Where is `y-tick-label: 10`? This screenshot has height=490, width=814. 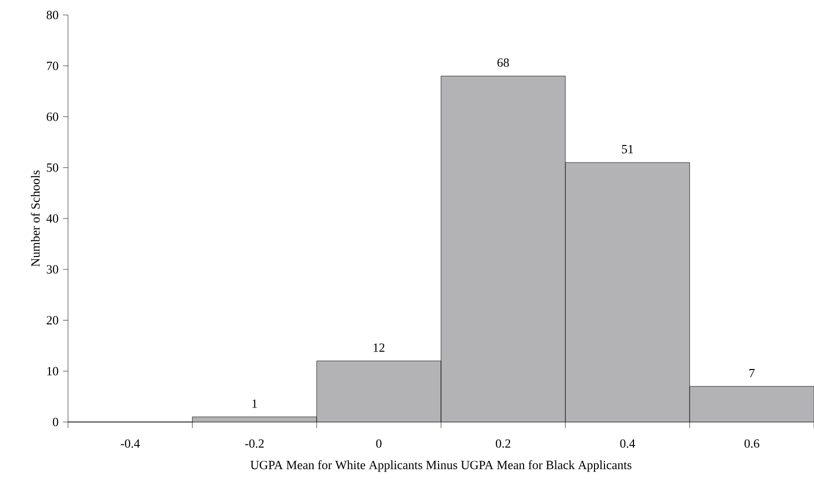
y-tick-label: 10 is located at coordinates (52, 371).